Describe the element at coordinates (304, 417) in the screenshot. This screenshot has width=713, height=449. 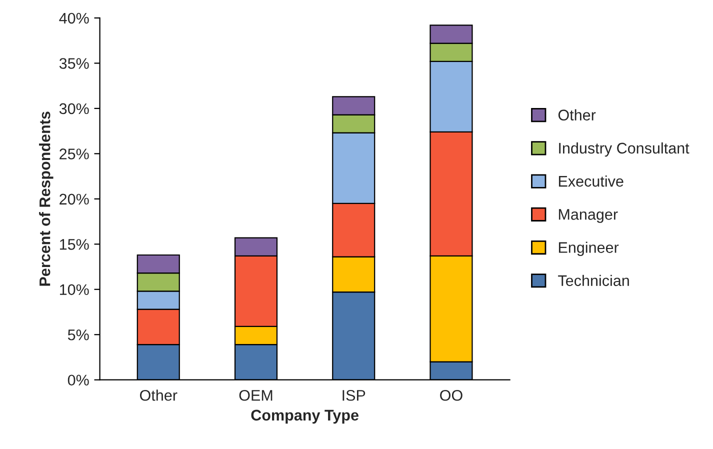
I see `x-axis-title: Company Type` at that location.